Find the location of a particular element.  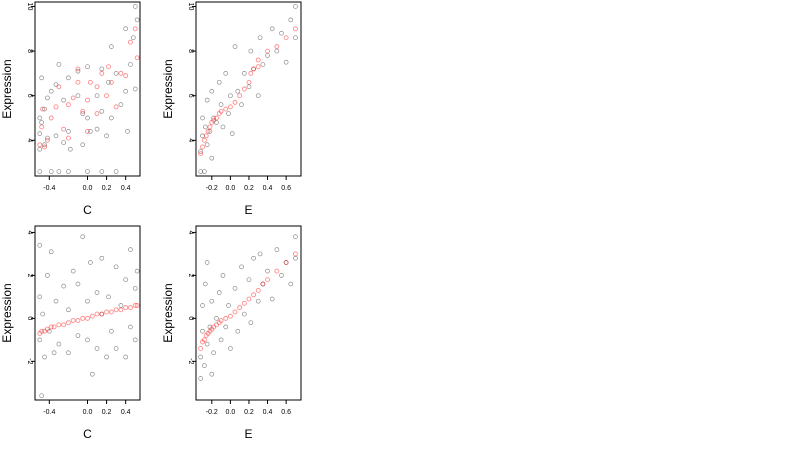

y-axis-title: Expression is located at coordinates (168, 312).